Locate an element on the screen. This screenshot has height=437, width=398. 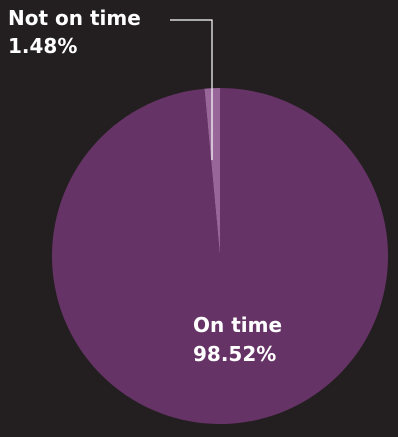
value-not-on-time: 1.48% is located at coordinates (42, 46).